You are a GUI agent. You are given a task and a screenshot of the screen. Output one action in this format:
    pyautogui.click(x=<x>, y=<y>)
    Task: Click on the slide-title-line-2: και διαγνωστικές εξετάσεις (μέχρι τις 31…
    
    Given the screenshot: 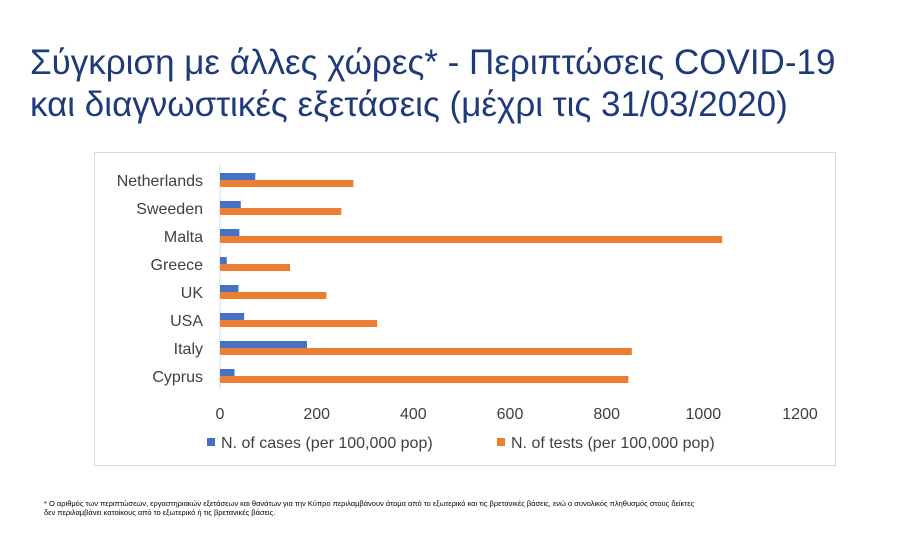 What is the action you would take?
    pyautogui.click(x=409, y=104)
    